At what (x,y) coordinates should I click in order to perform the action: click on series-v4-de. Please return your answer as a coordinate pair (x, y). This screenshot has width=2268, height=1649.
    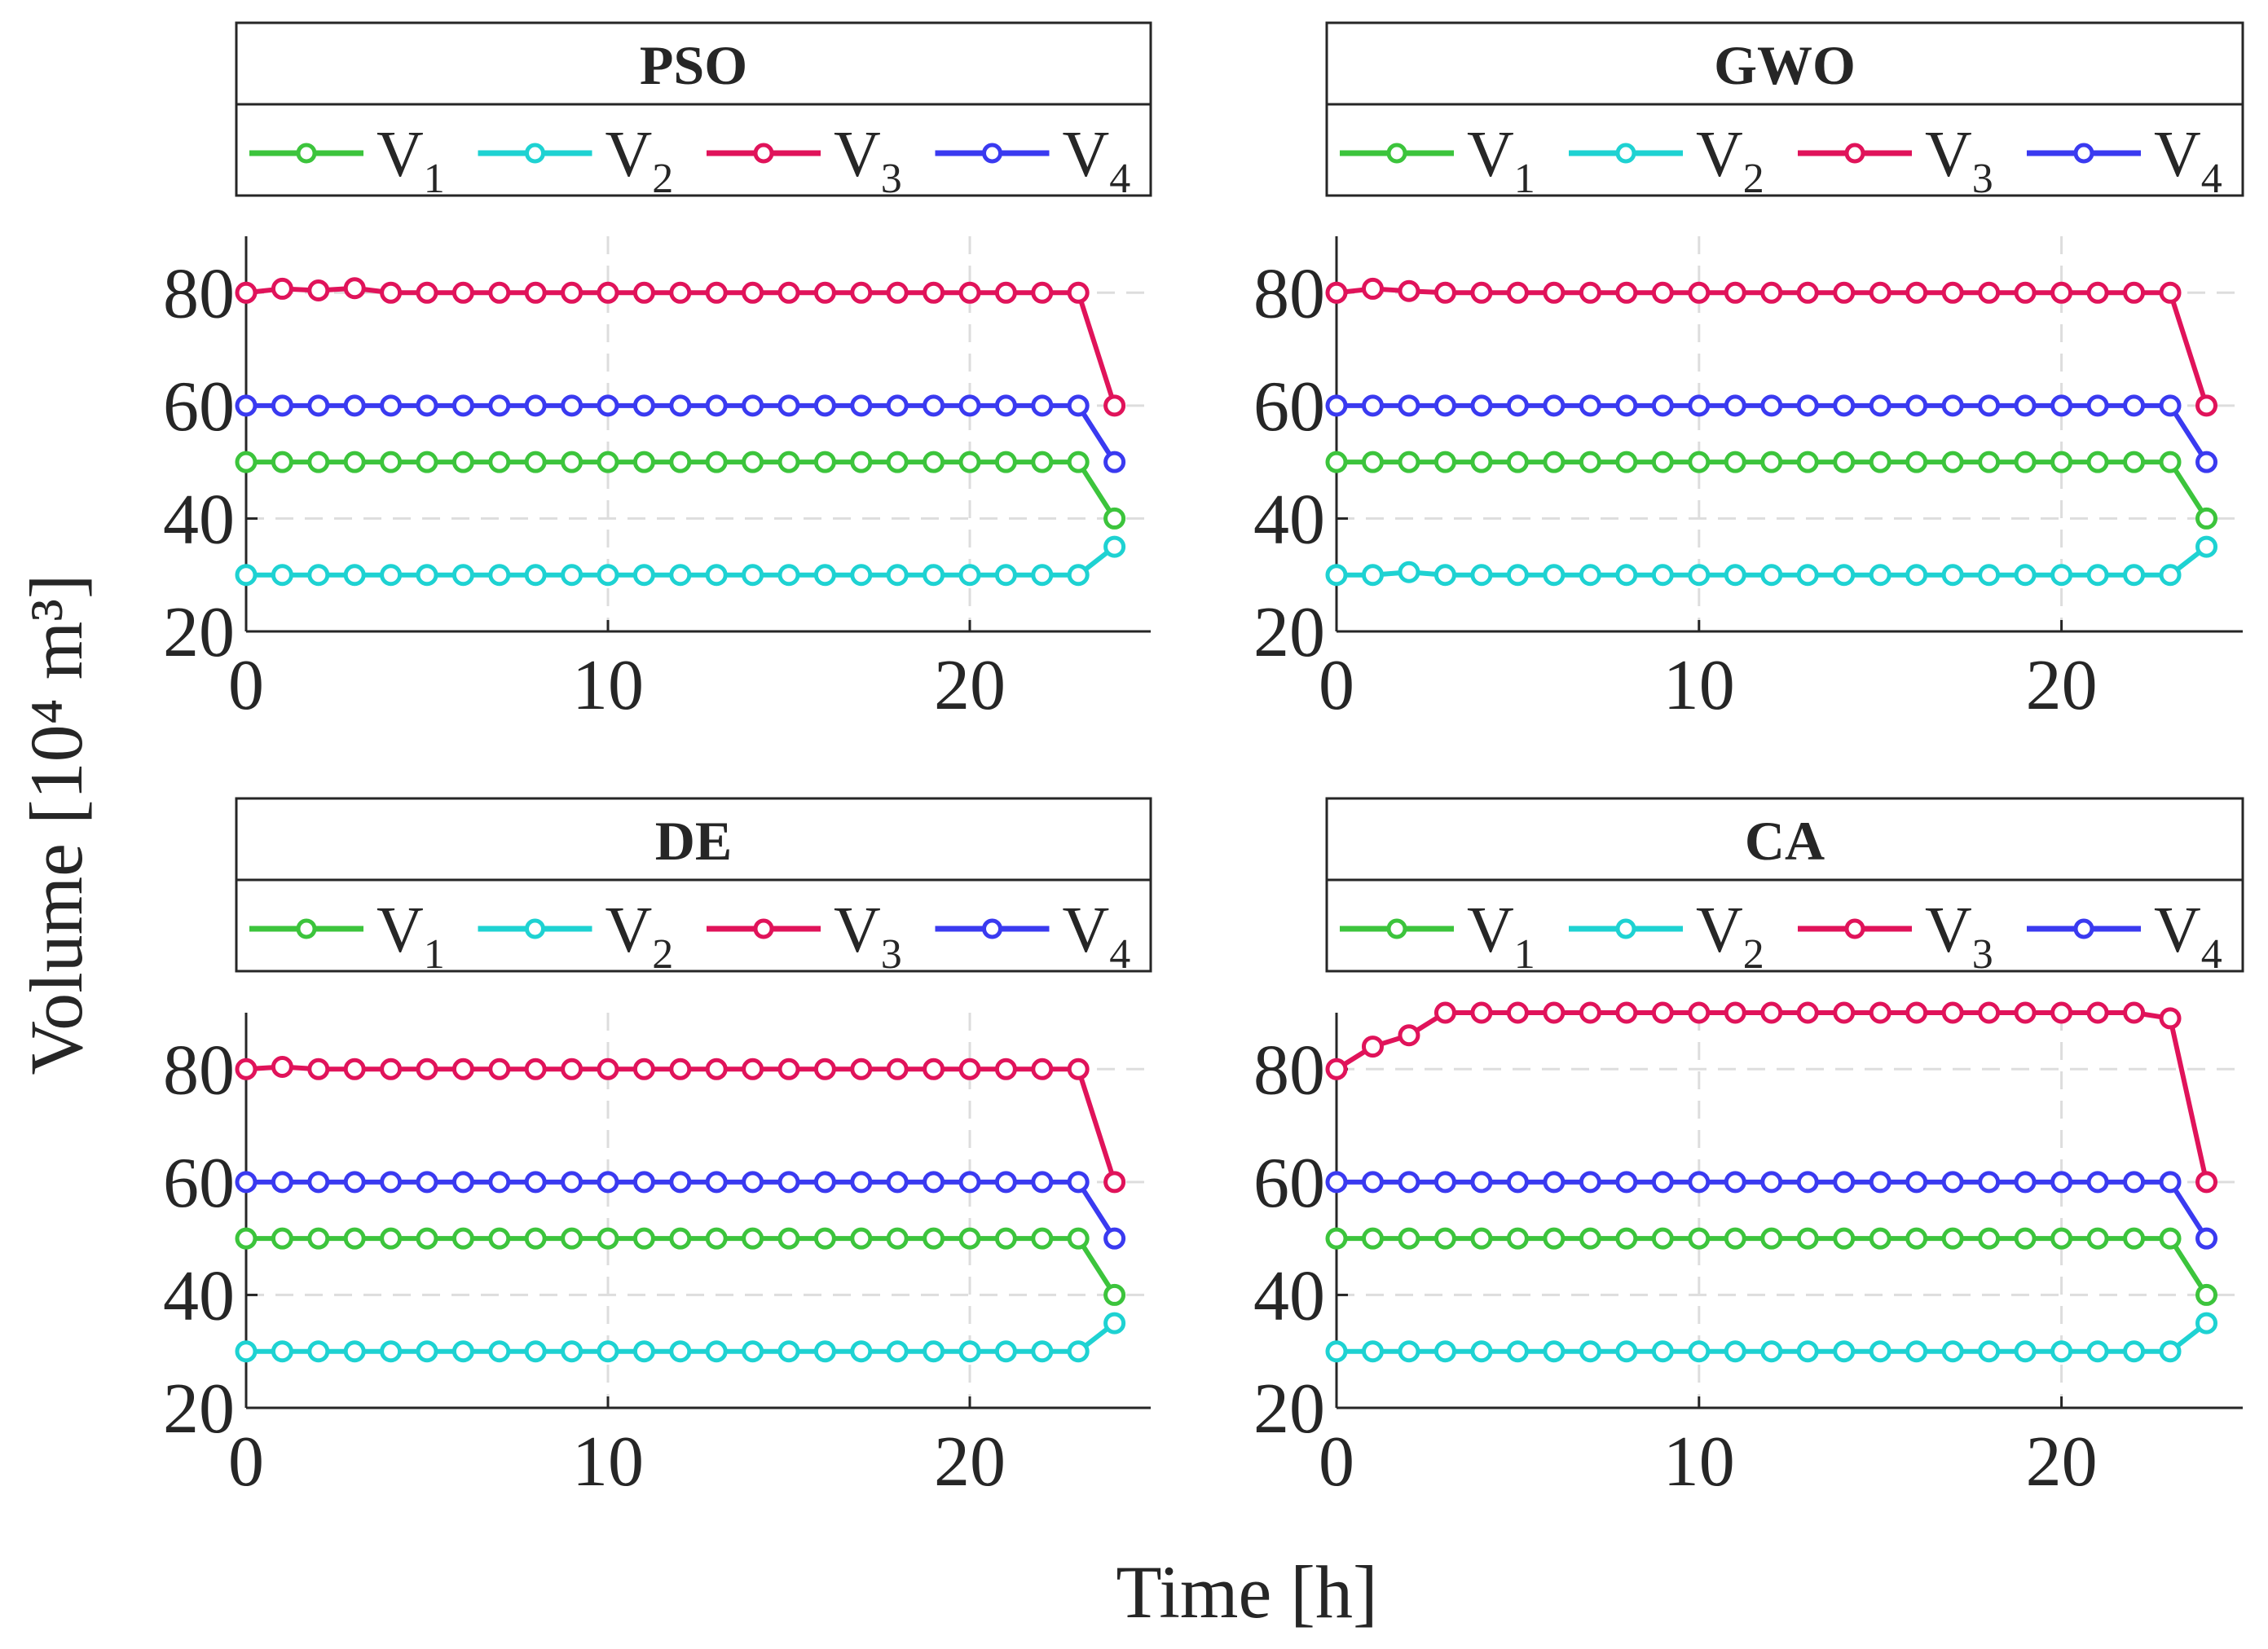
    Looking at the image, I should click on (680, 1211).